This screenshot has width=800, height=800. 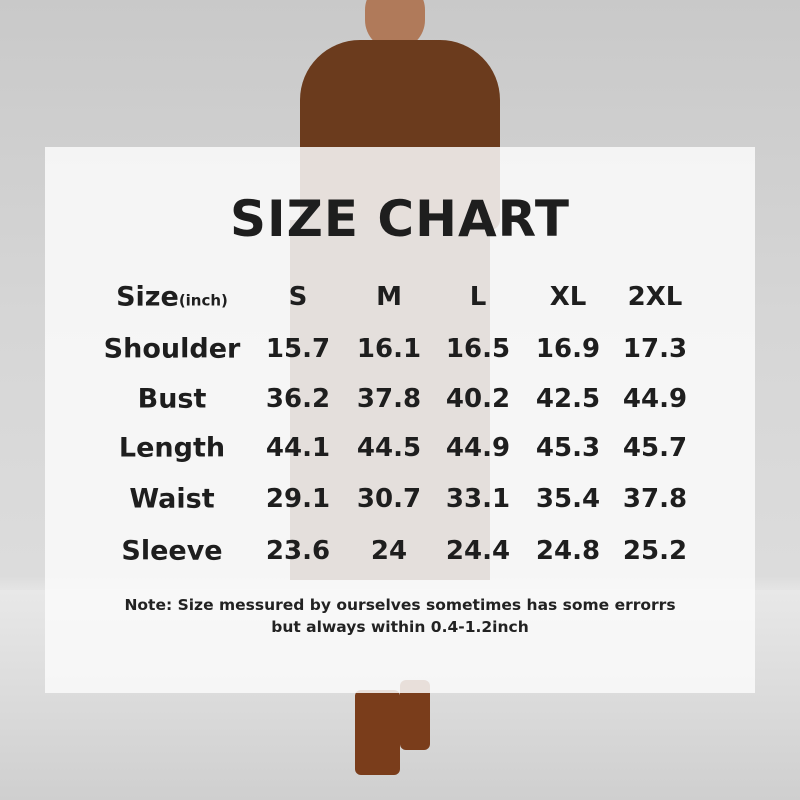 What do you see at coordinates (298, 399) in the screenshot?
I see `measurement-cell: 36.2` at bounding box center [298, 399].